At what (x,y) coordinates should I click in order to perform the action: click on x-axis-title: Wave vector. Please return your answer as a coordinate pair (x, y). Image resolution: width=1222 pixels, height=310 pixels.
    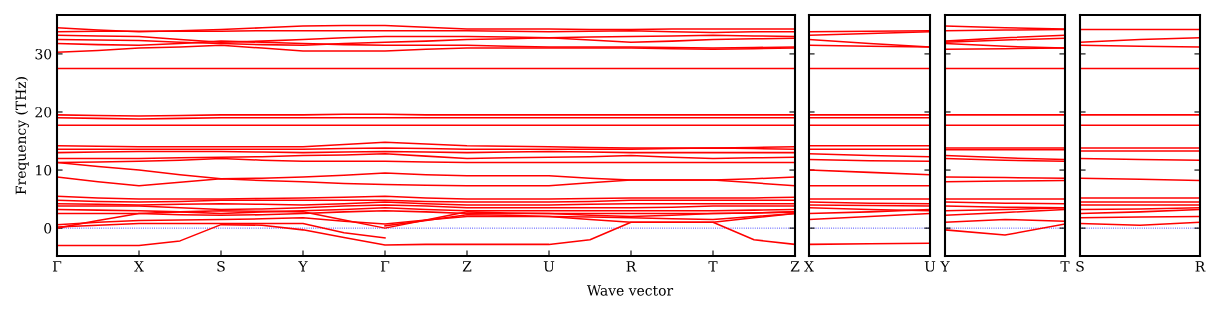
    Looking at the image, I should click on (630, 290).